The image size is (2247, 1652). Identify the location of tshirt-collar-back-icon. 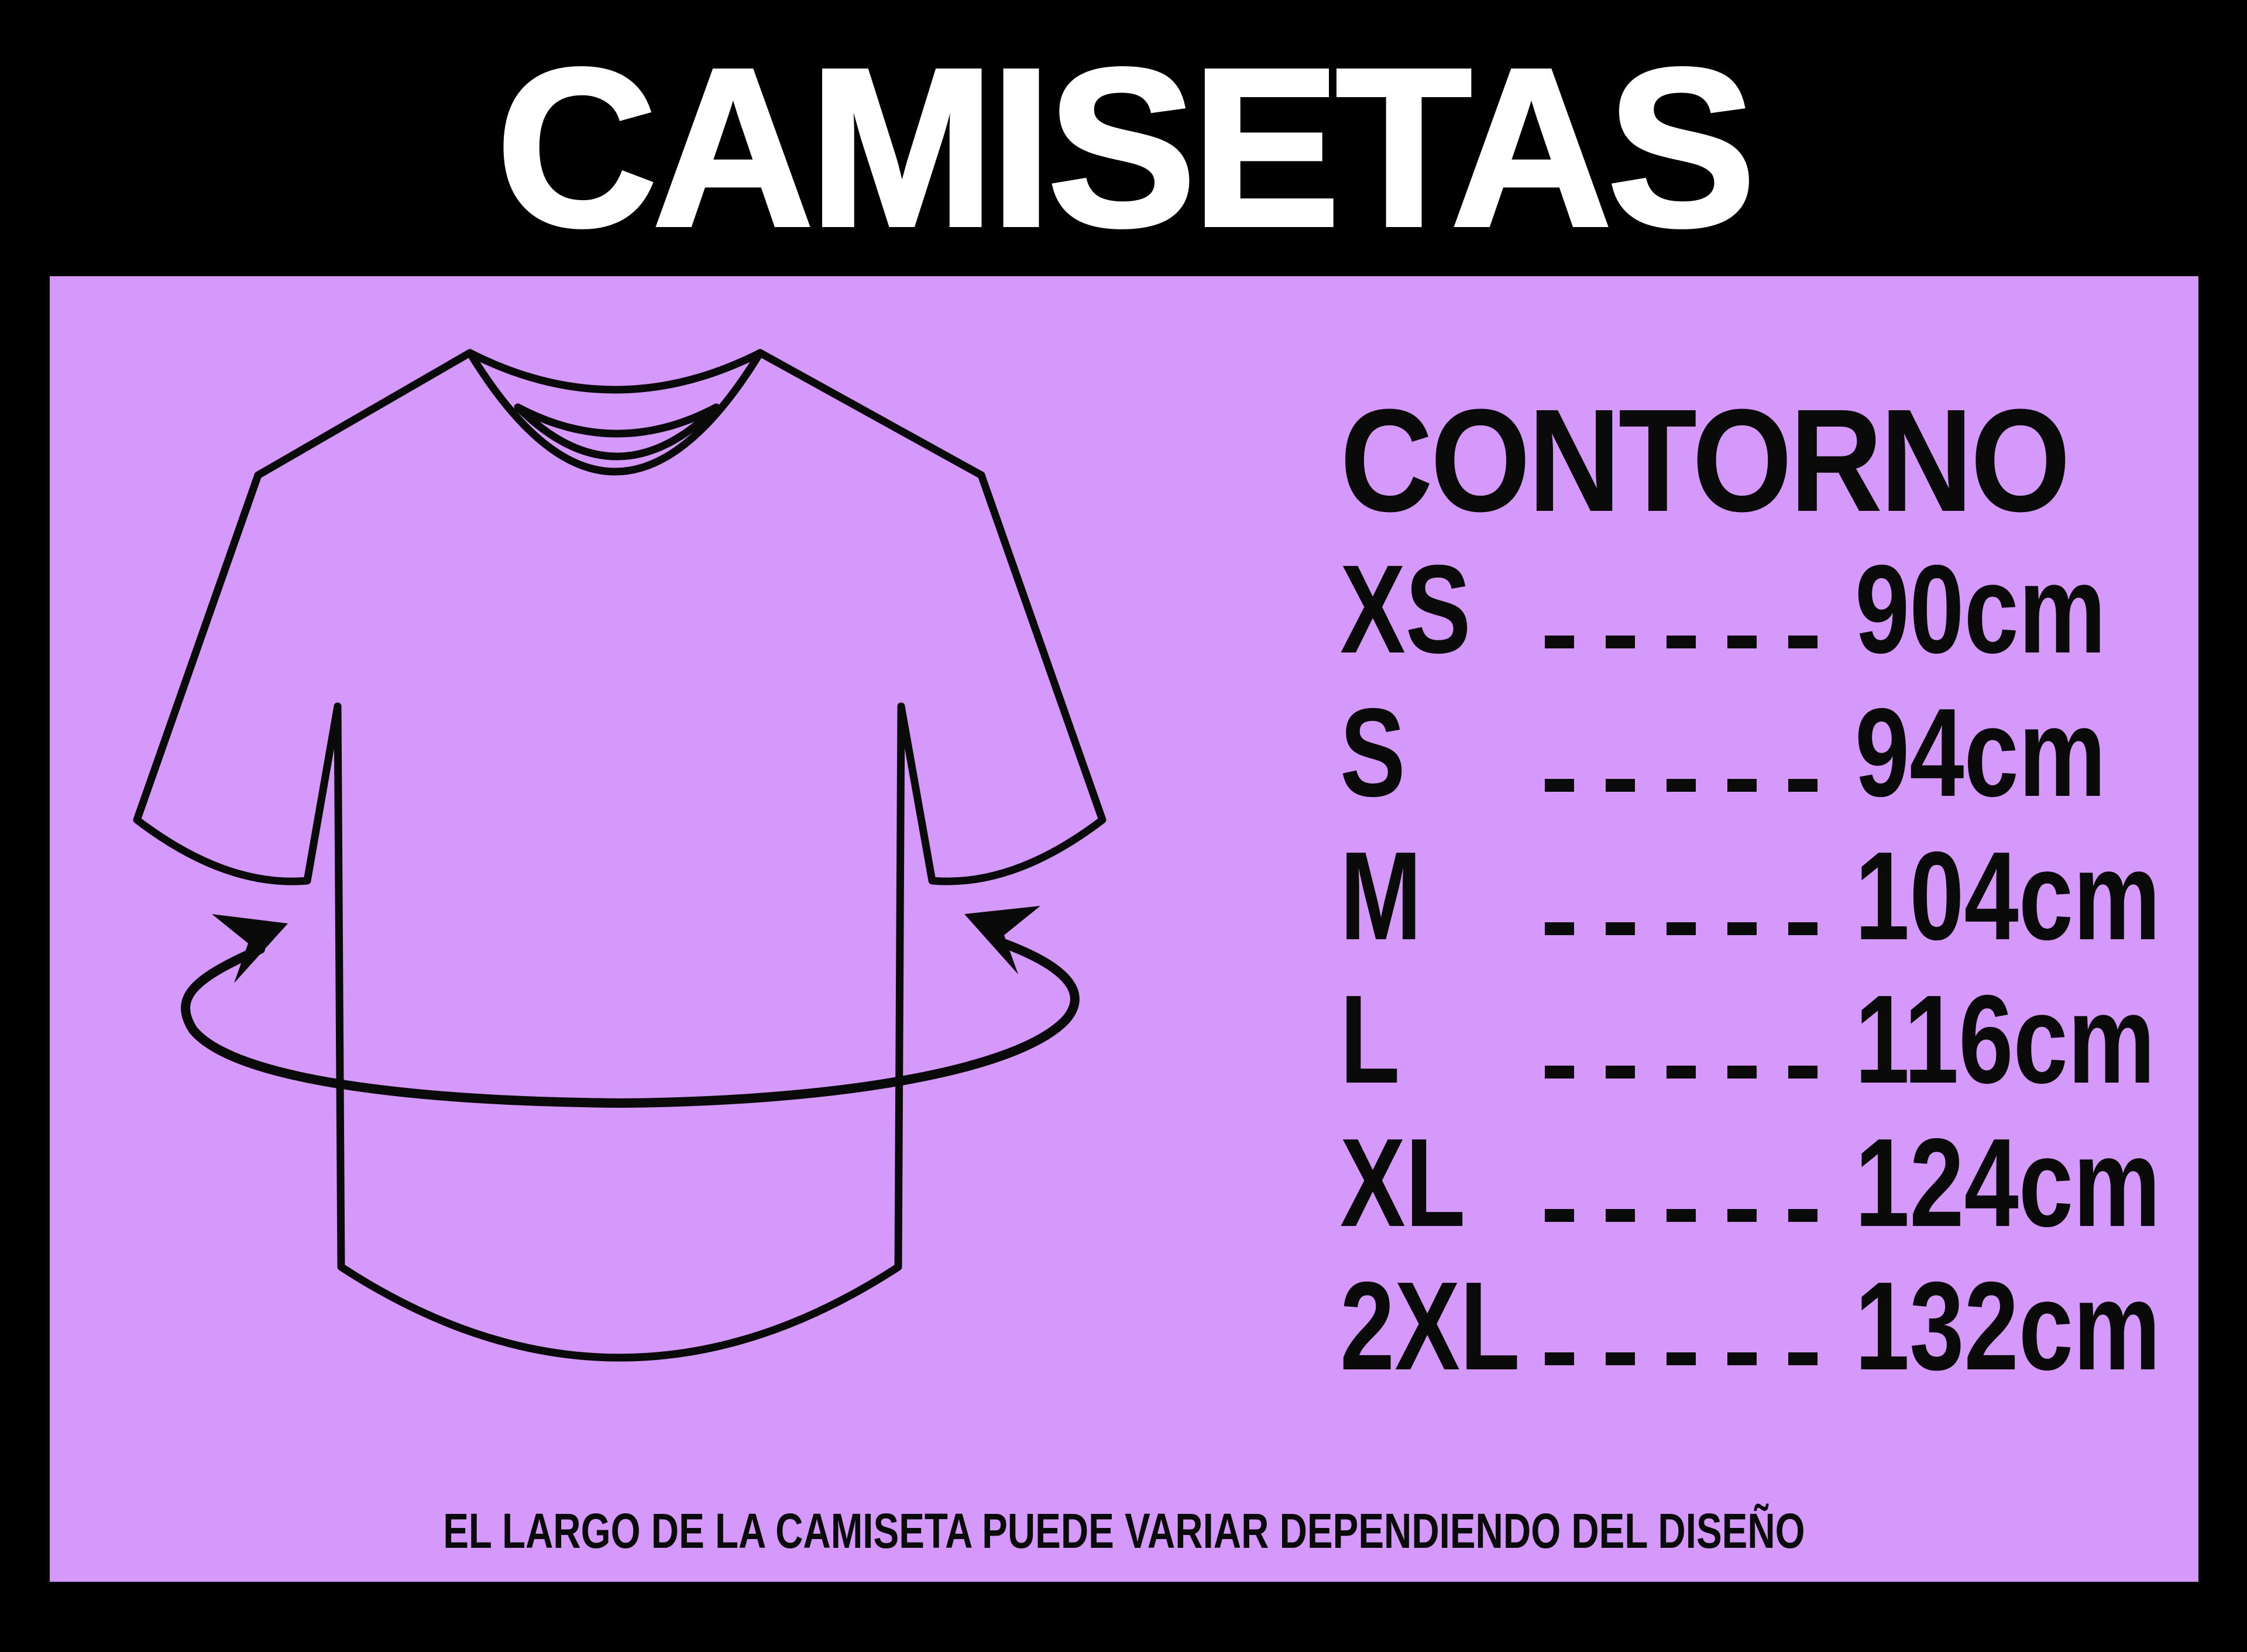
(615, 372).